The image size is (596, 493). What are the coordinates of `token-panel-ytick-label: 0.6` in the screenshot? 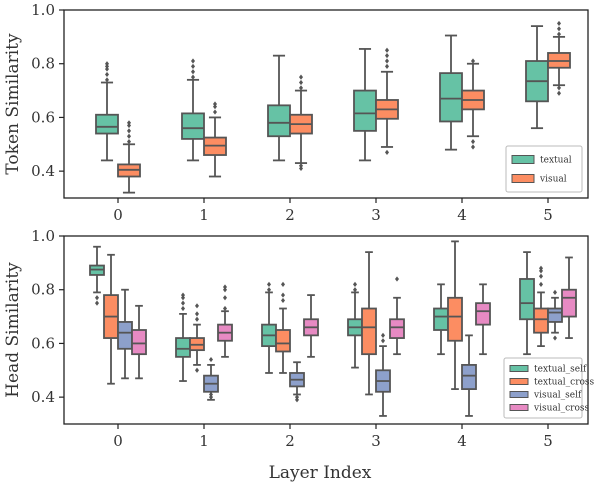 It's located at (43, 117).